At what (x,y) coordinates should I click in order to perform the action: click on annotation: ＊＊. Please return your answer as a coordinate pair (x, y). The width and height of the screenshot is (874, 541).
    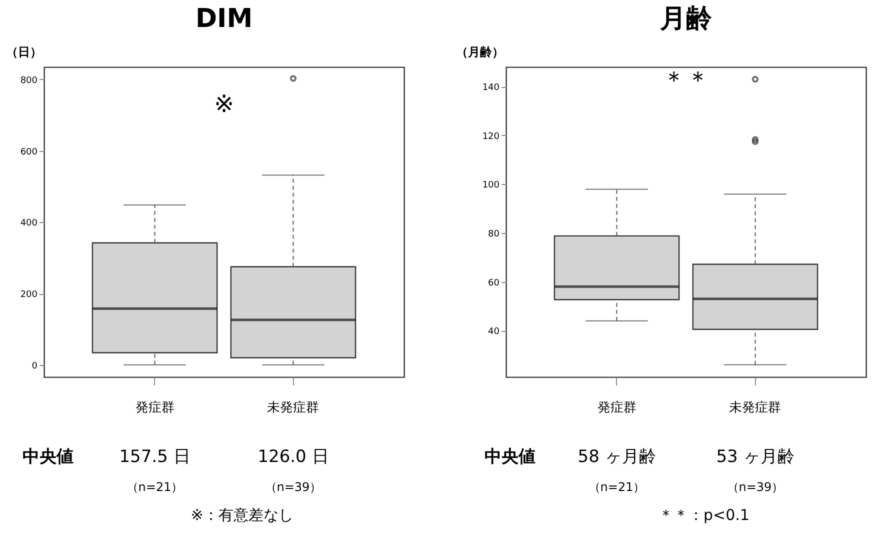
    Looking at the image, I should click on (686, 80).